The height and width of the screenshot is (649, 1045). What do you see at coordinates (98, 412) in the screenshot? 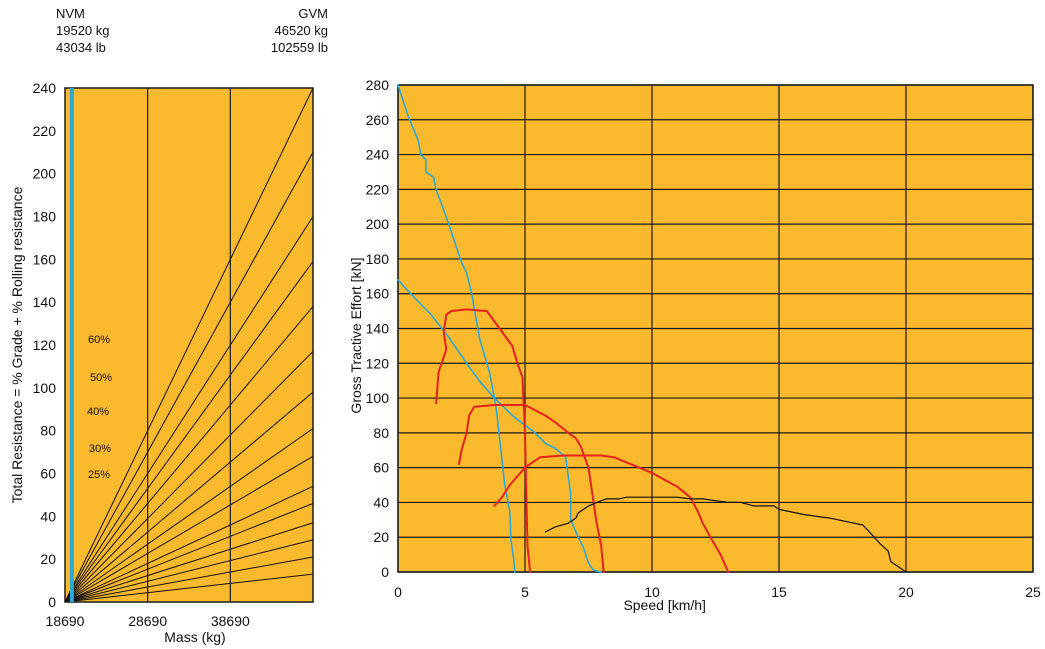
I see `grade-label: 40%` at bounding box center [98, 412].